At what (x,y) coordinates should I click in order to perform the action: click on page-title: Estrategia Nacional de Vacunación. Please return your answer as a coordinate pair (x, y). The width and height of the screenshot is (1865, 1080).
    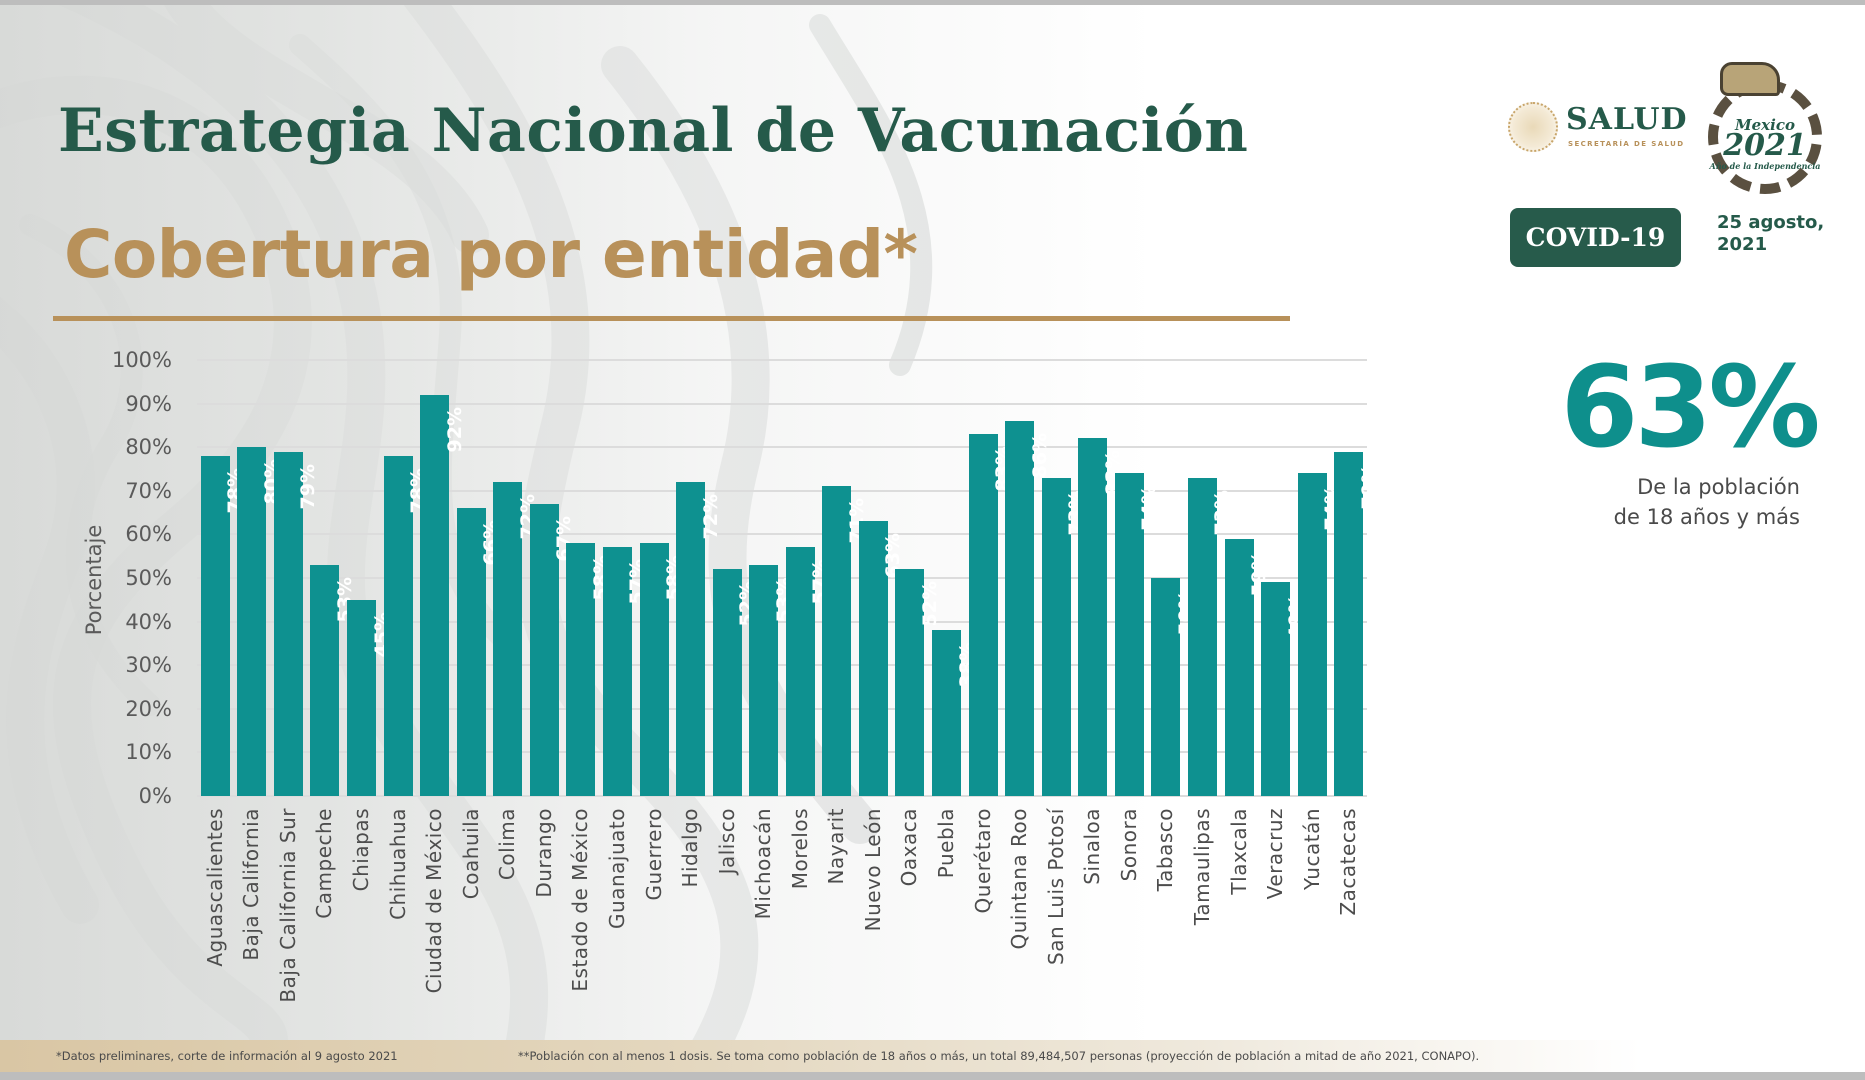
    Looking at the image, I should click on (653, 131).